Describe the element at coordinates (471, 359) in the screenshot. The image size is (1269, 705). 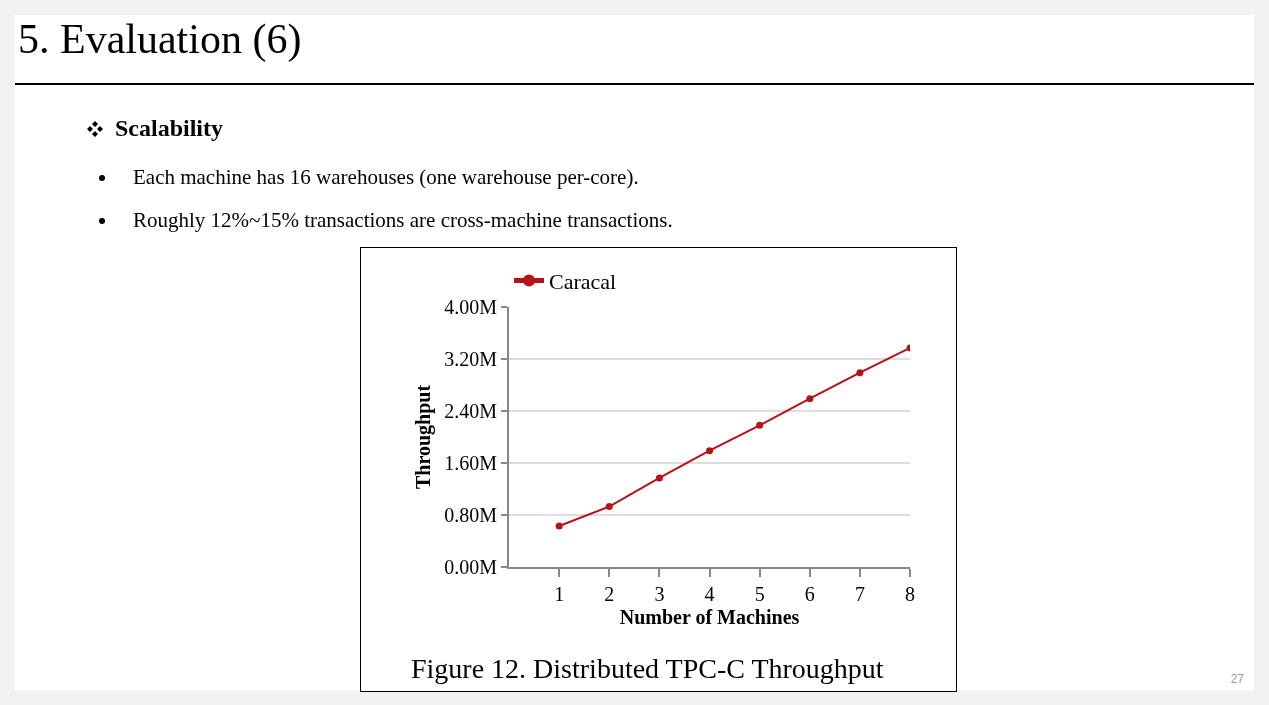
I see `y-tick-label: 3.20M` at that location.